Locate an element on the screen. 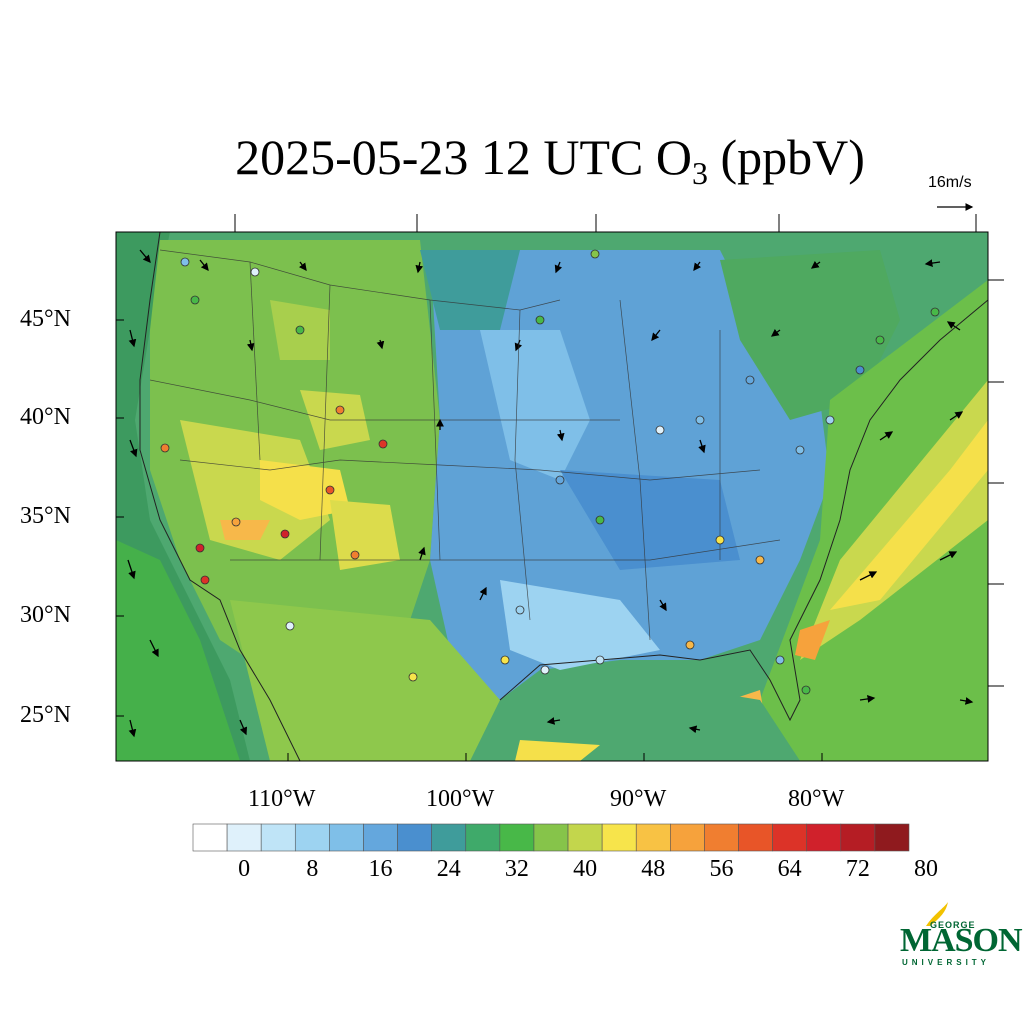  reference-vector-label: 16m/s is located at coordinates (950, 182).